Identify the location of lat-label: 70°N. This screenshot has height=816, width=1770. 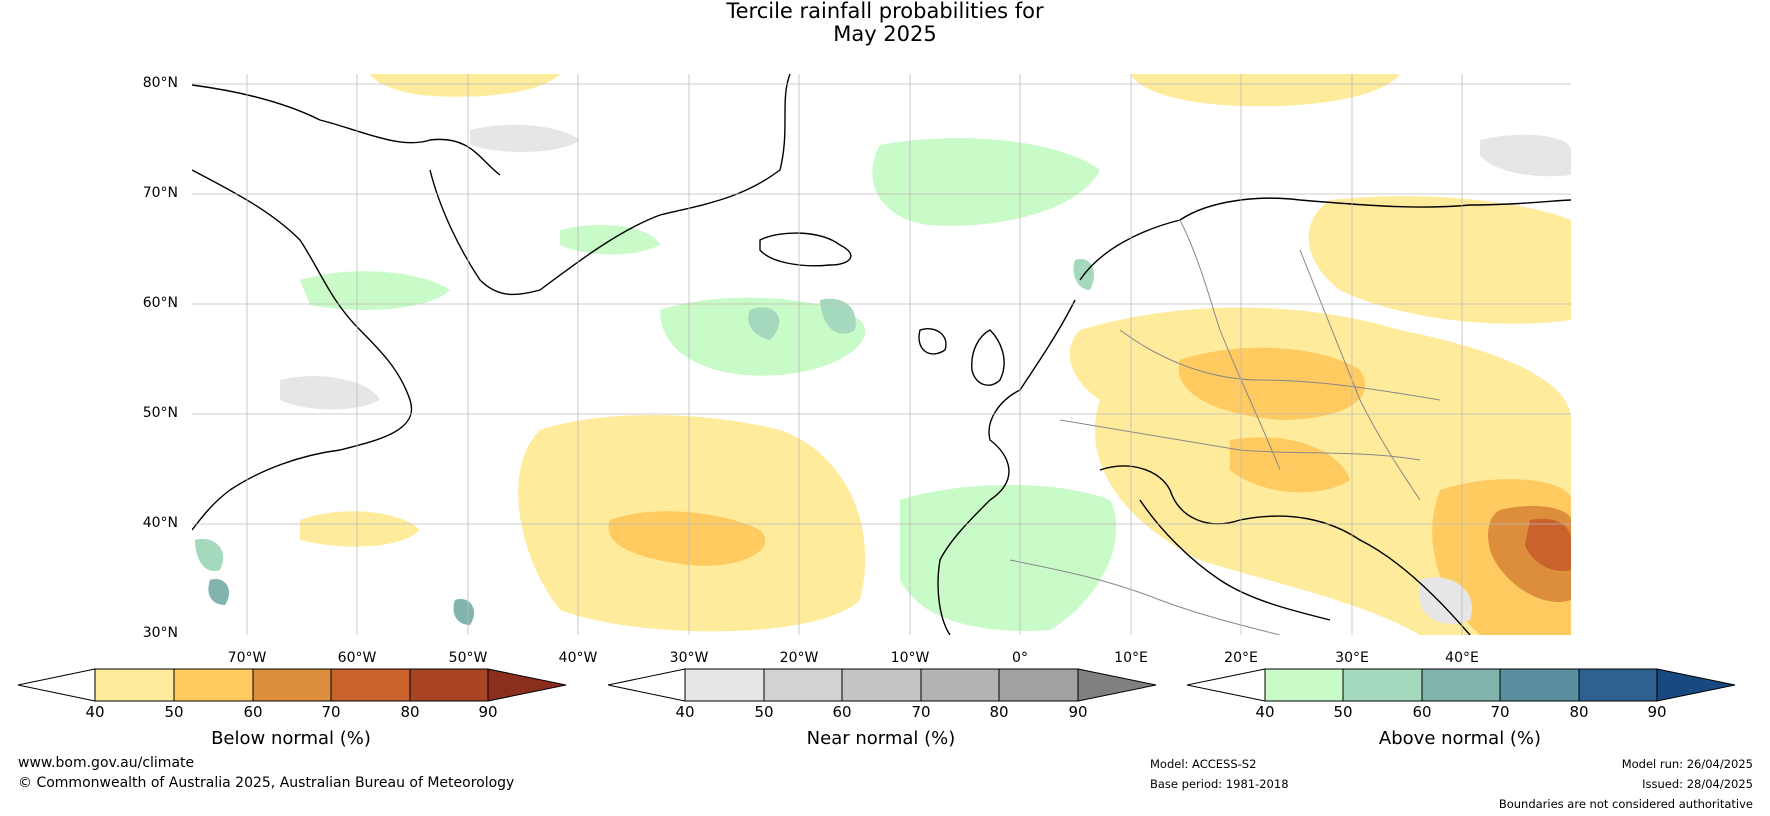
(160, 193).